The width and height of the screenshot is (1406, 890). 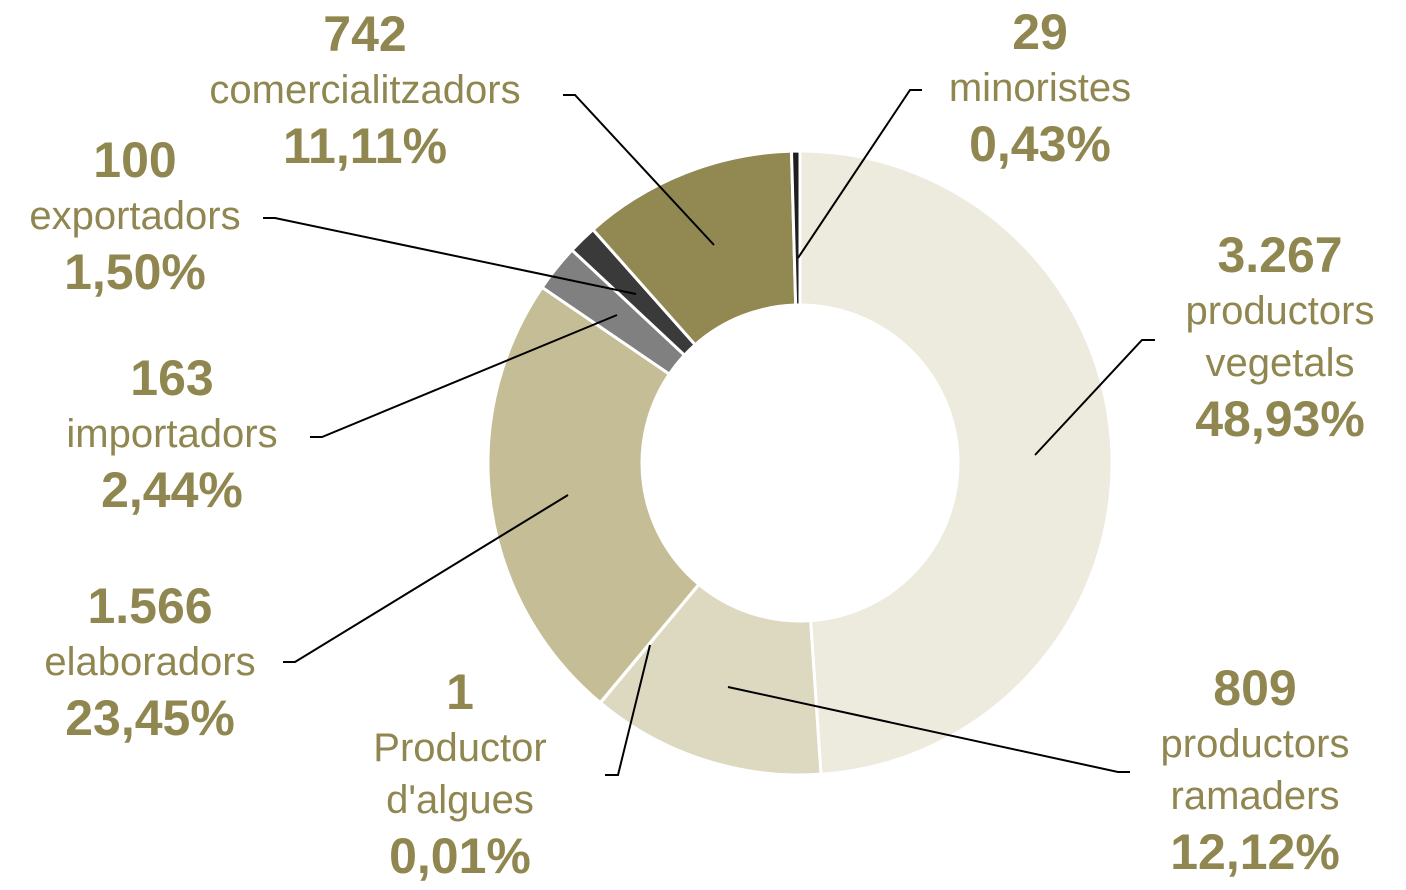 I want to click on count-label: 29, so click(x=1040, y=32).